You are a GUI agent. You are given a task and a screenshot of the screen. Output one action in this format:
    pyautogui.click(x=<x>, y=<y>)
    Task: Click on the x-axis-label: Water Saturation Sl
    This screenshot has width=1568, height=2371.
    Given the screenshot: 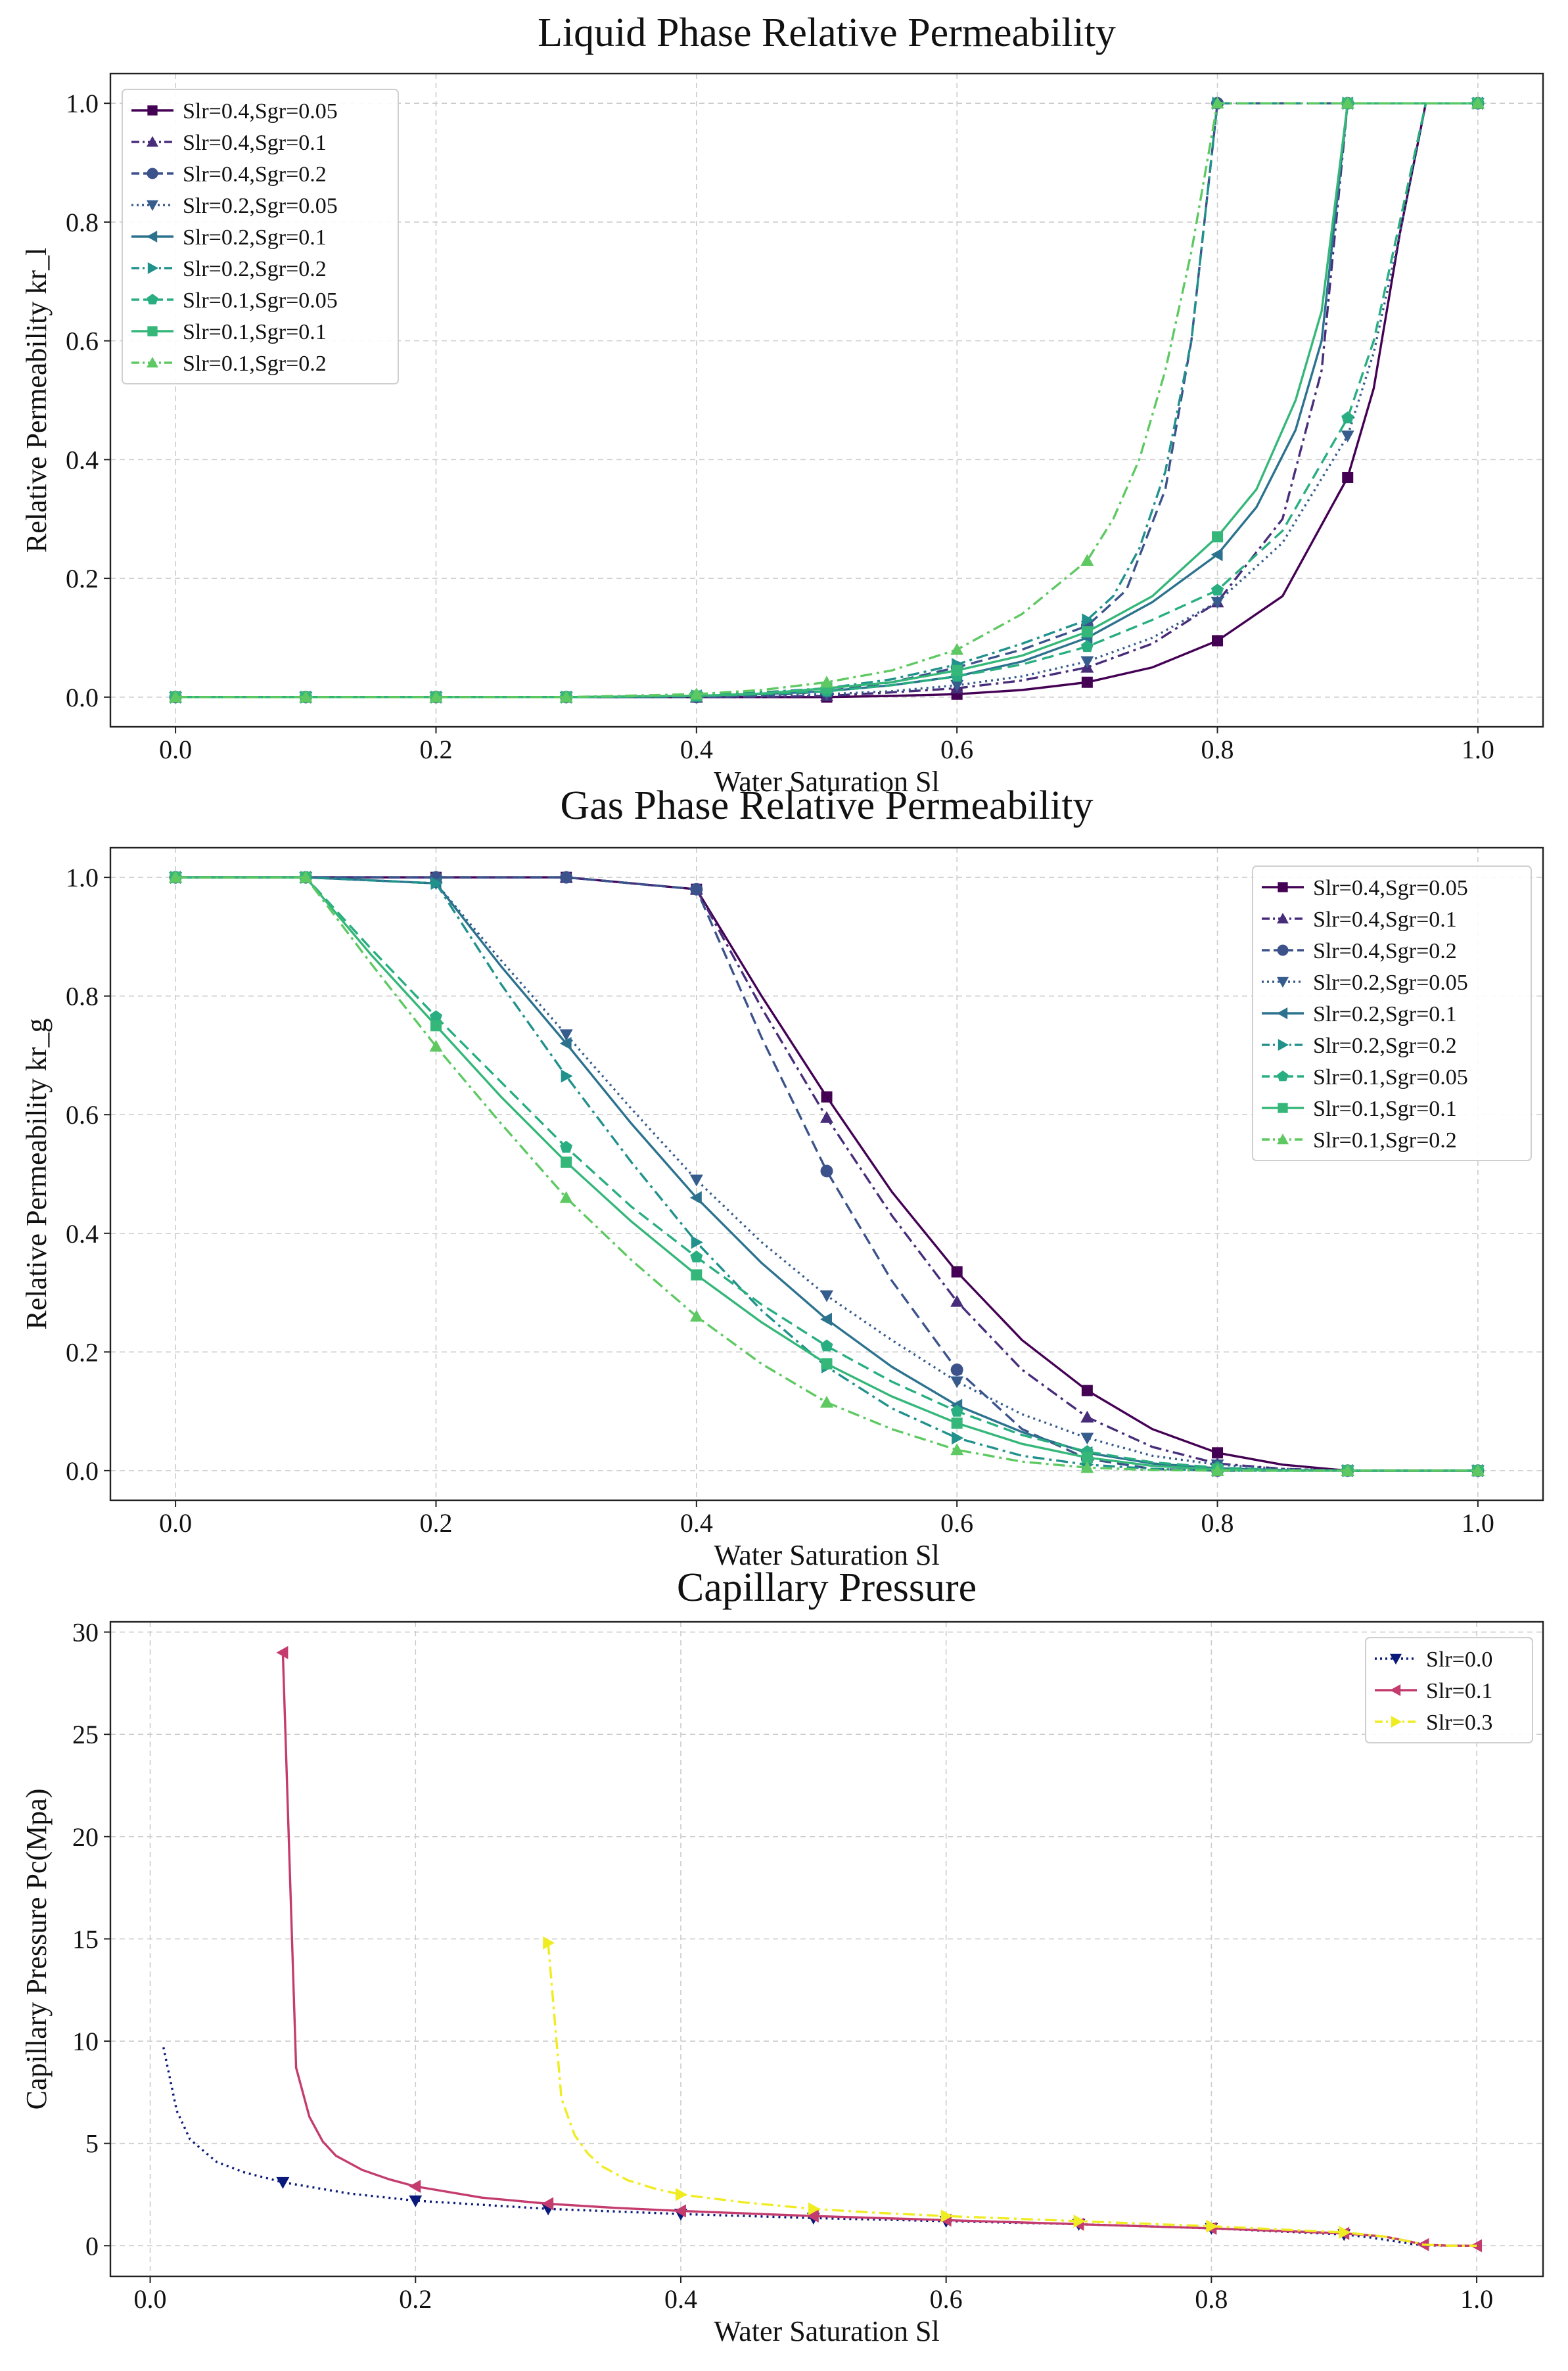 What is the action you would take?
    pyautogui.click(x=827, y=782)
    